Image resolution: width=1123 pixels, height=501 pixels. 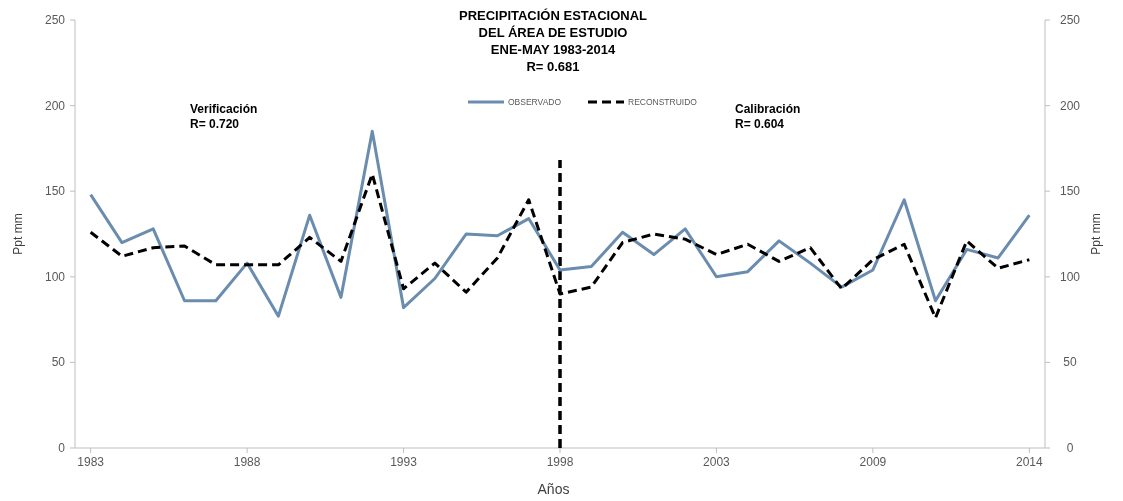 What do you see at coordinates (1070, 105) in the screenshot?
I see `y2-tick-label: 200` at bounding box center [1070, 105].